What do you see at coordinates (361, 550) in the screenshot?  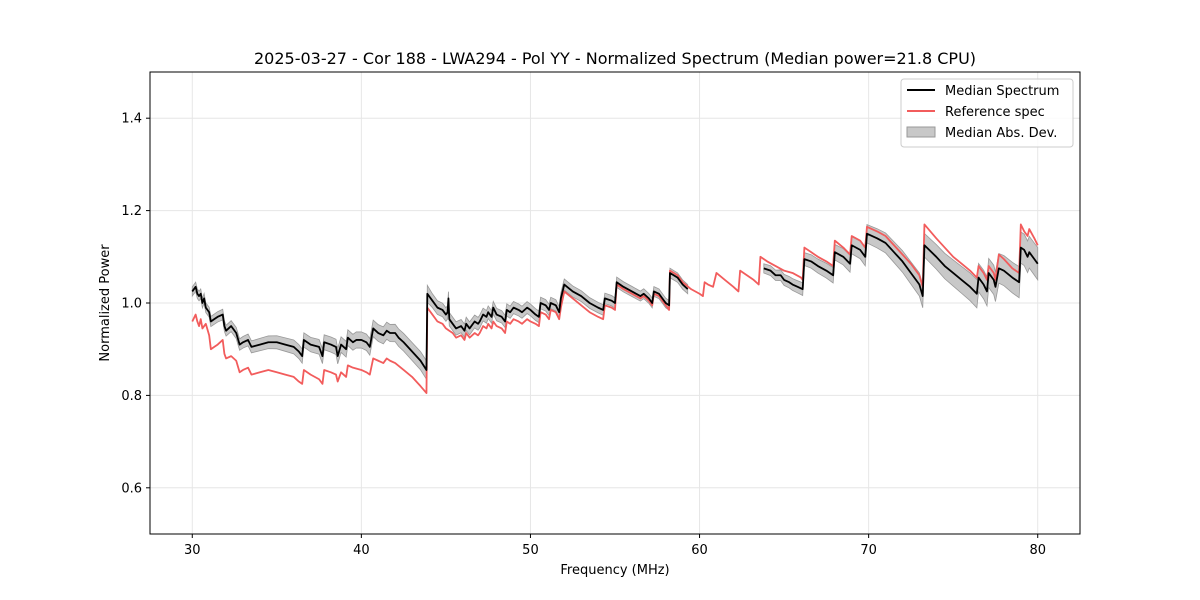 I see `x-tick-label: 40` at bounding box center [361, 550].